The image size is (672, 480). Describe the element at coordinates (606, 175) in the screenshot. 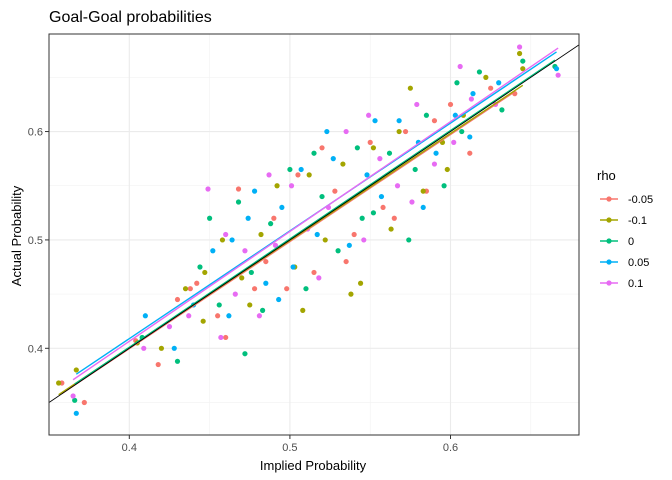

I see `legend-title: rho` at that location.